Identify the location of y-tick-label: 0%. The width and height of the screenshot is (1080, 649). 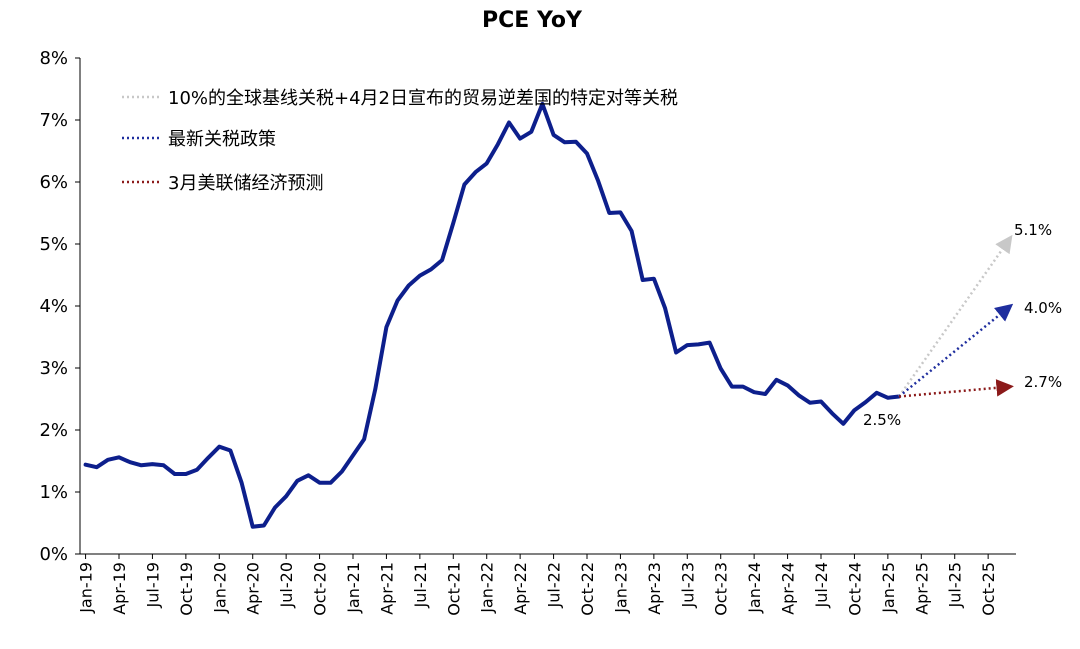
(53, 554).